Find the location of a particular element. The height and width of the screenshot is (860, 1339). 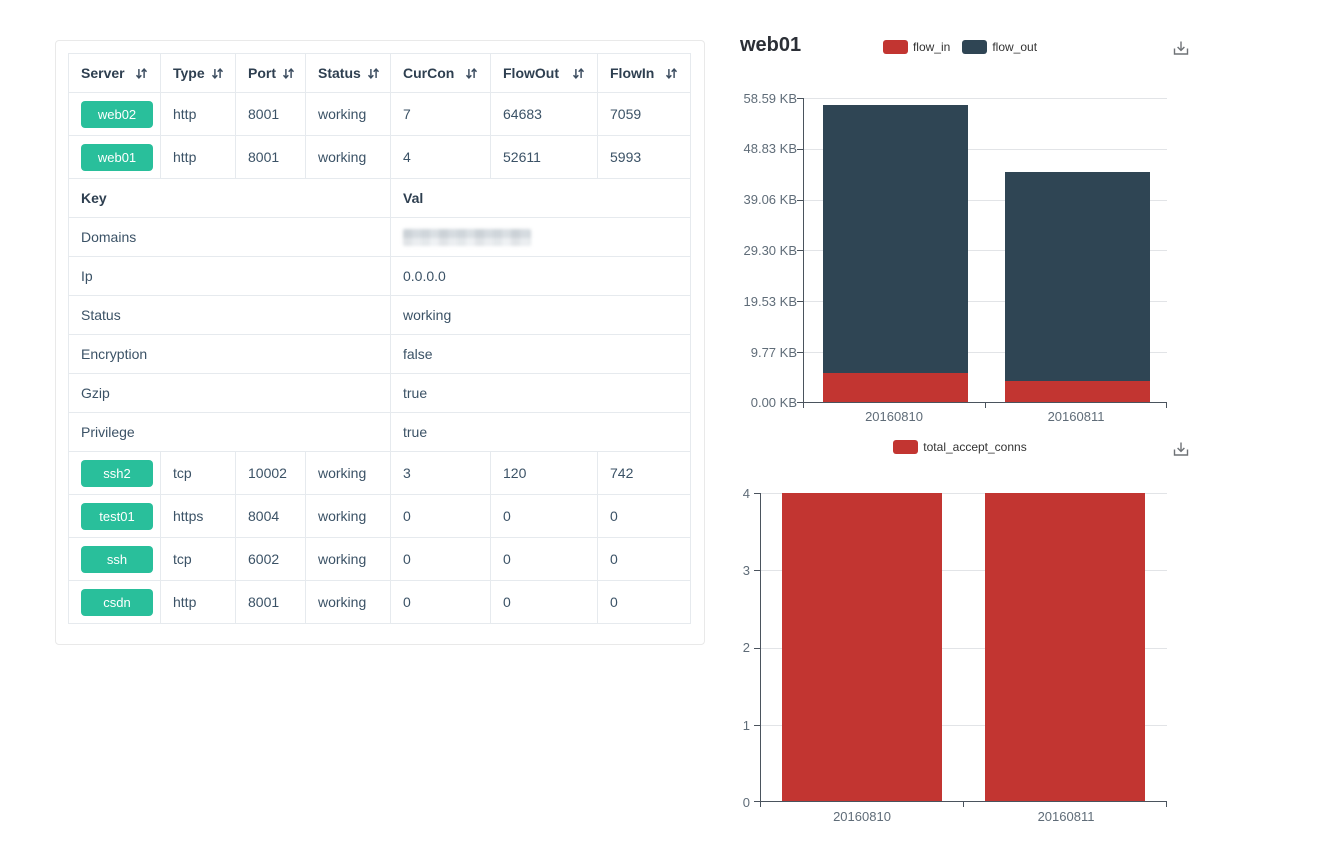

kv-key-cell: Privilege is located at coordinates (229, 432).